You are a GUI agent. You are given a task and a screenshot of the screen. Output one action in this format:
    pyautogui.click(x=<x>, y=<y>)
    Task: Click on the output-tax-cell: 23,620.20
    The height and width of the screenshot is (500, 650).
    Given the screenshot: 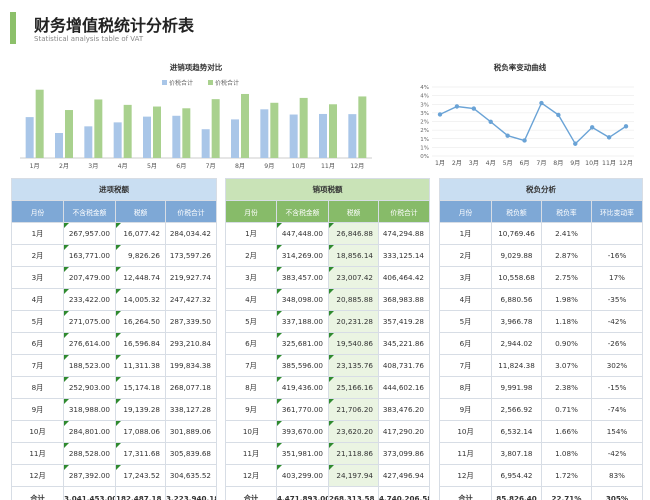 What is the action you would take?
    pyautogui.click(x=353, y=431)
    